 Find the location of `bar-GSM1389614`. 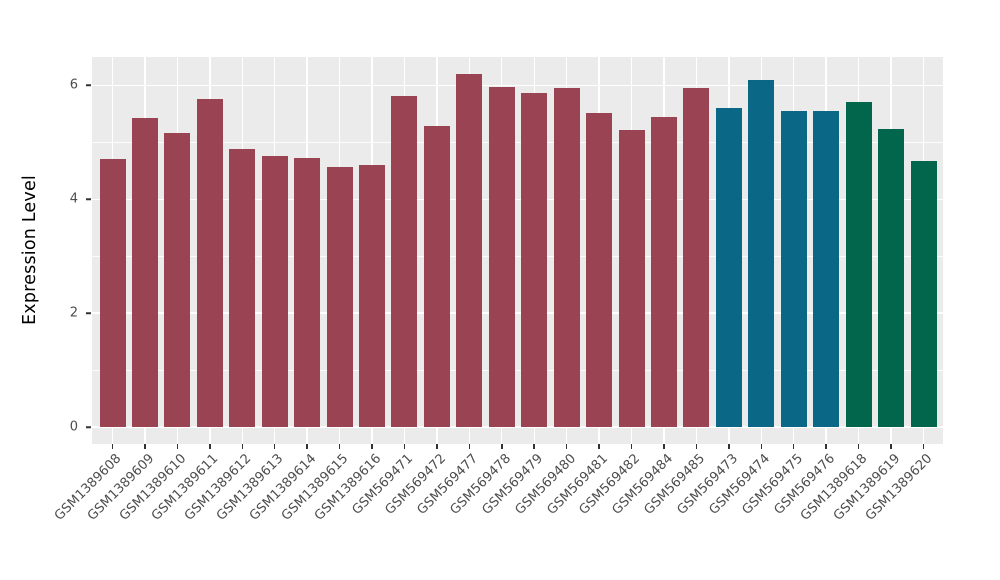

bar-GSM1389614 is located at coordinates (307, 292).